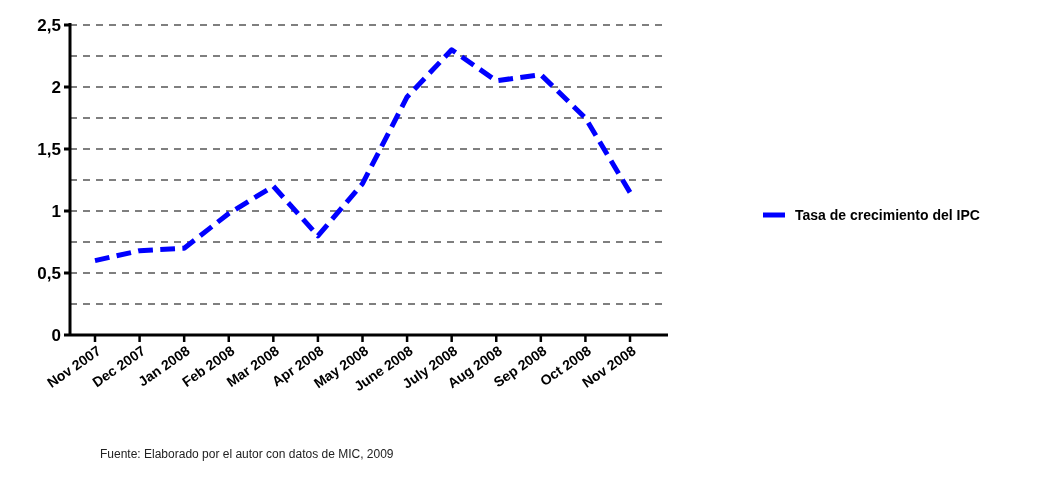 The height and width of the screenshot is (481, 1059). I want to click on y-tick-label: 1, so click(56, 211).